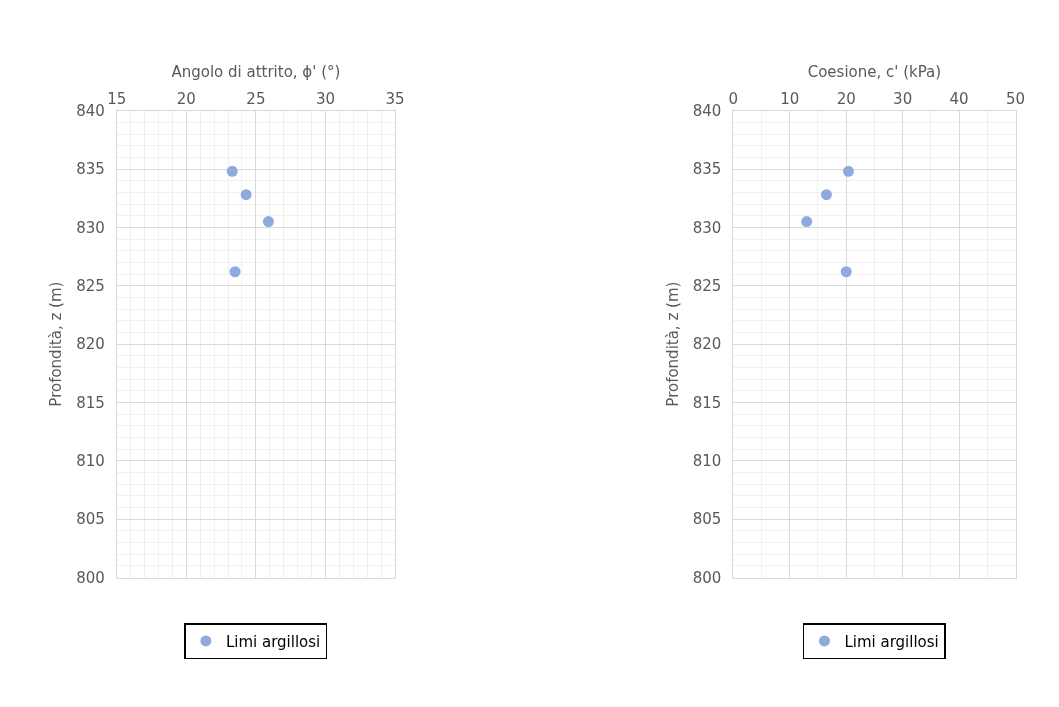 The width and height of the screenshot is (1059, 707). Describe the element at coordinates (256, 71) in the screenshot. I see `x-axis-title: Angolo di attrito, ϕ' (°)` at that location.